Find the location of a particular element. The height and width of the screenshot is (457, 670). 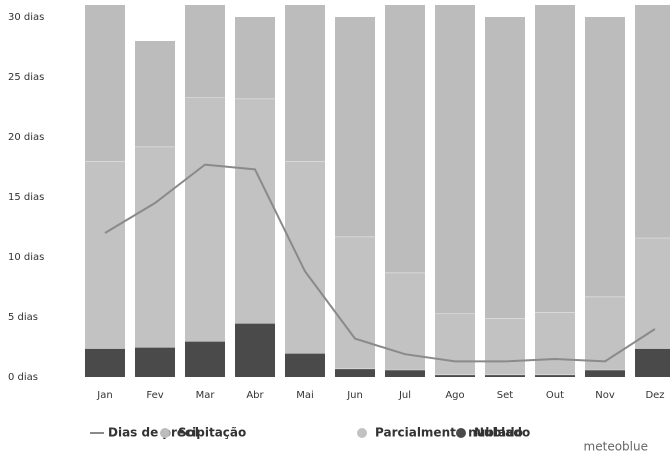

x-tick-label: Mai is located at coordinates (305, 395).